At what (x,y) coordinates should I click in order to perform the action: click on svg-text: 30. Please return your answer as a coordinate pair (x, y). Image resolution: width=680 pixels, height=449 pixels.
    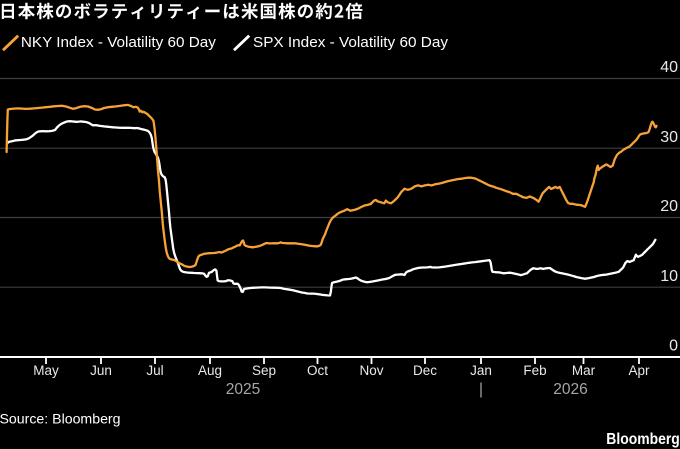
    Looking at the image, I should click on (669, 137).